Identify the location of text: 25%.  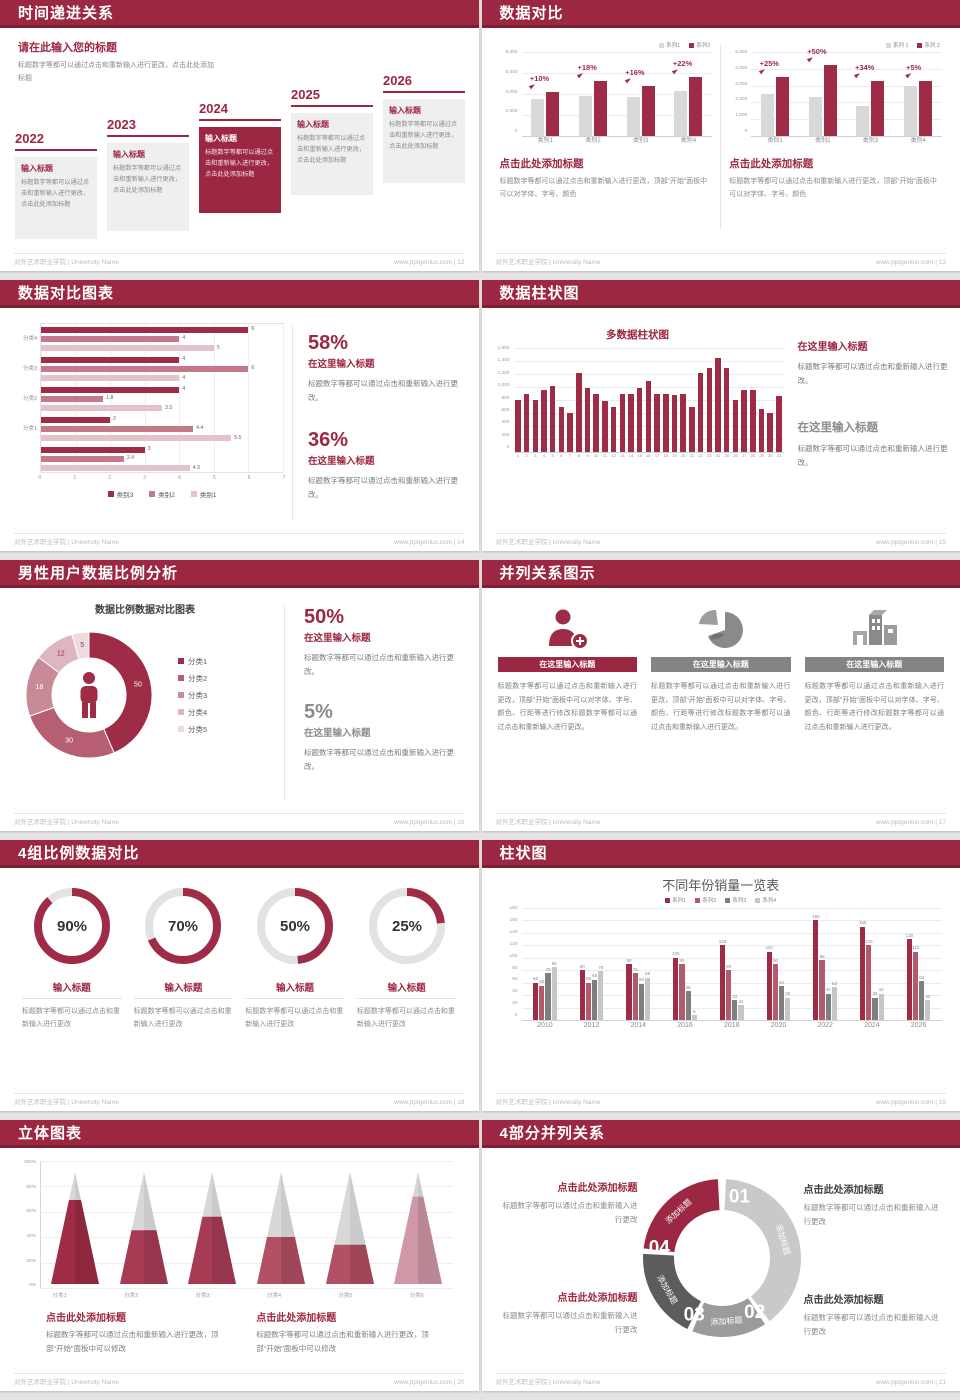
(407, 926).